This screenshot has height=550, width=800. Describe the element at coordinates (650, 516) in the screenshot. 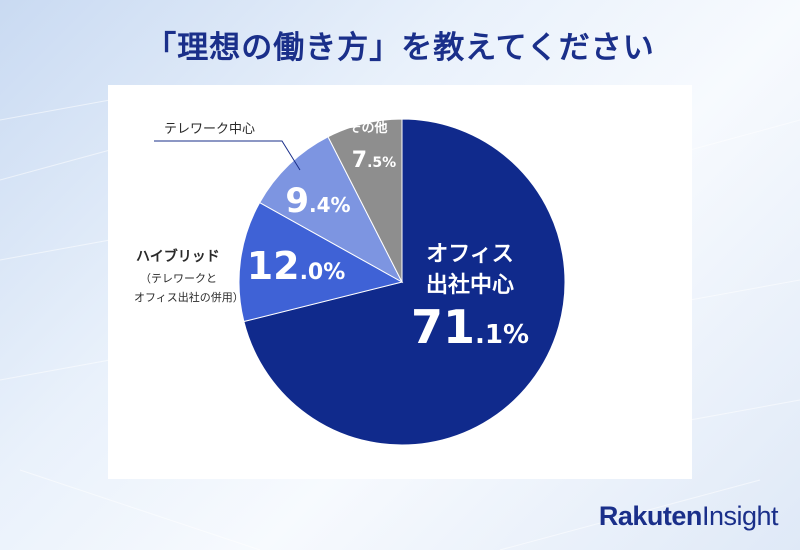

I see `logo-brand: Rakuten` at that location.